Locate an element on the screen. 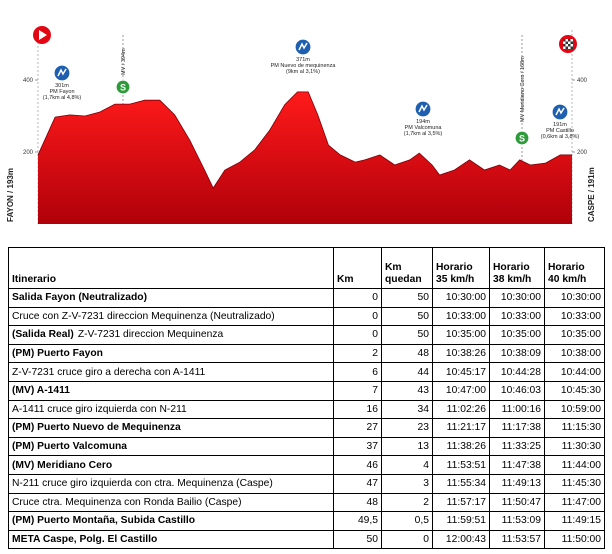 The image size is (612, 554). value-cell: 11:47:00 is located at coordinates (574, 502).